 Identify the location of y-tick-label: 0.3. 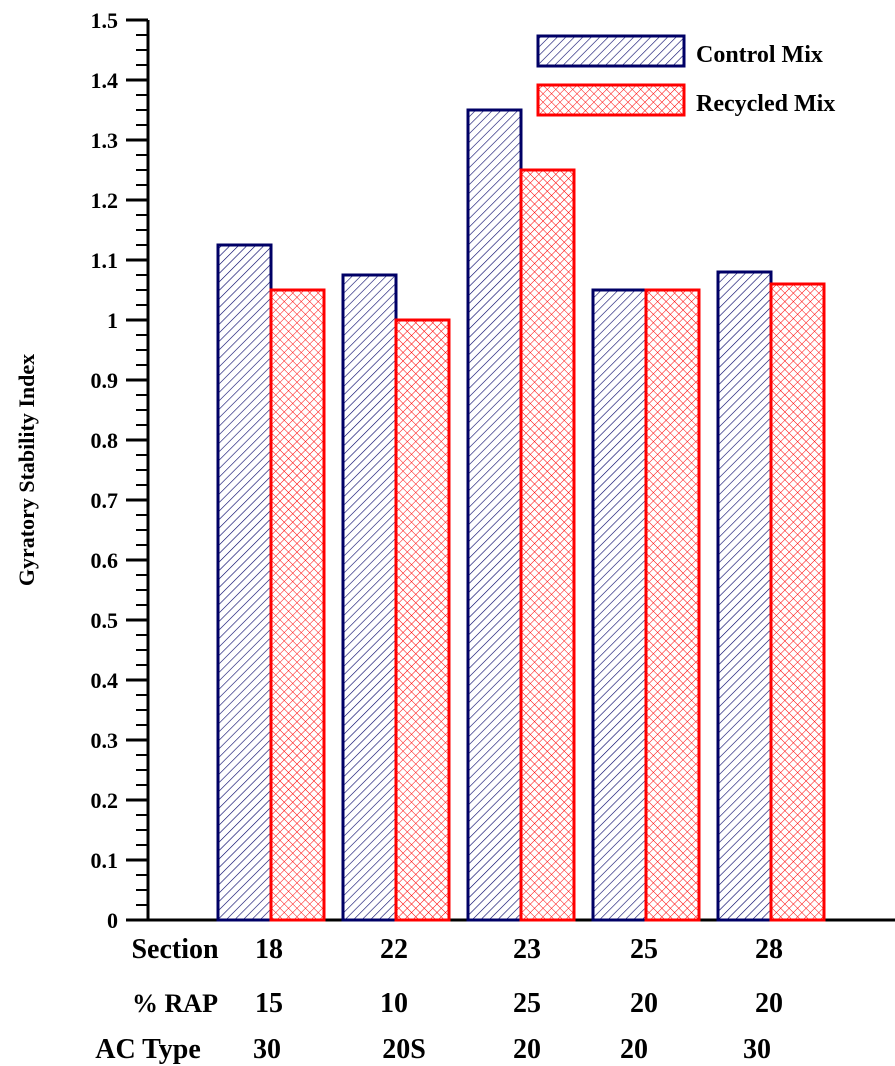
(105, 740).